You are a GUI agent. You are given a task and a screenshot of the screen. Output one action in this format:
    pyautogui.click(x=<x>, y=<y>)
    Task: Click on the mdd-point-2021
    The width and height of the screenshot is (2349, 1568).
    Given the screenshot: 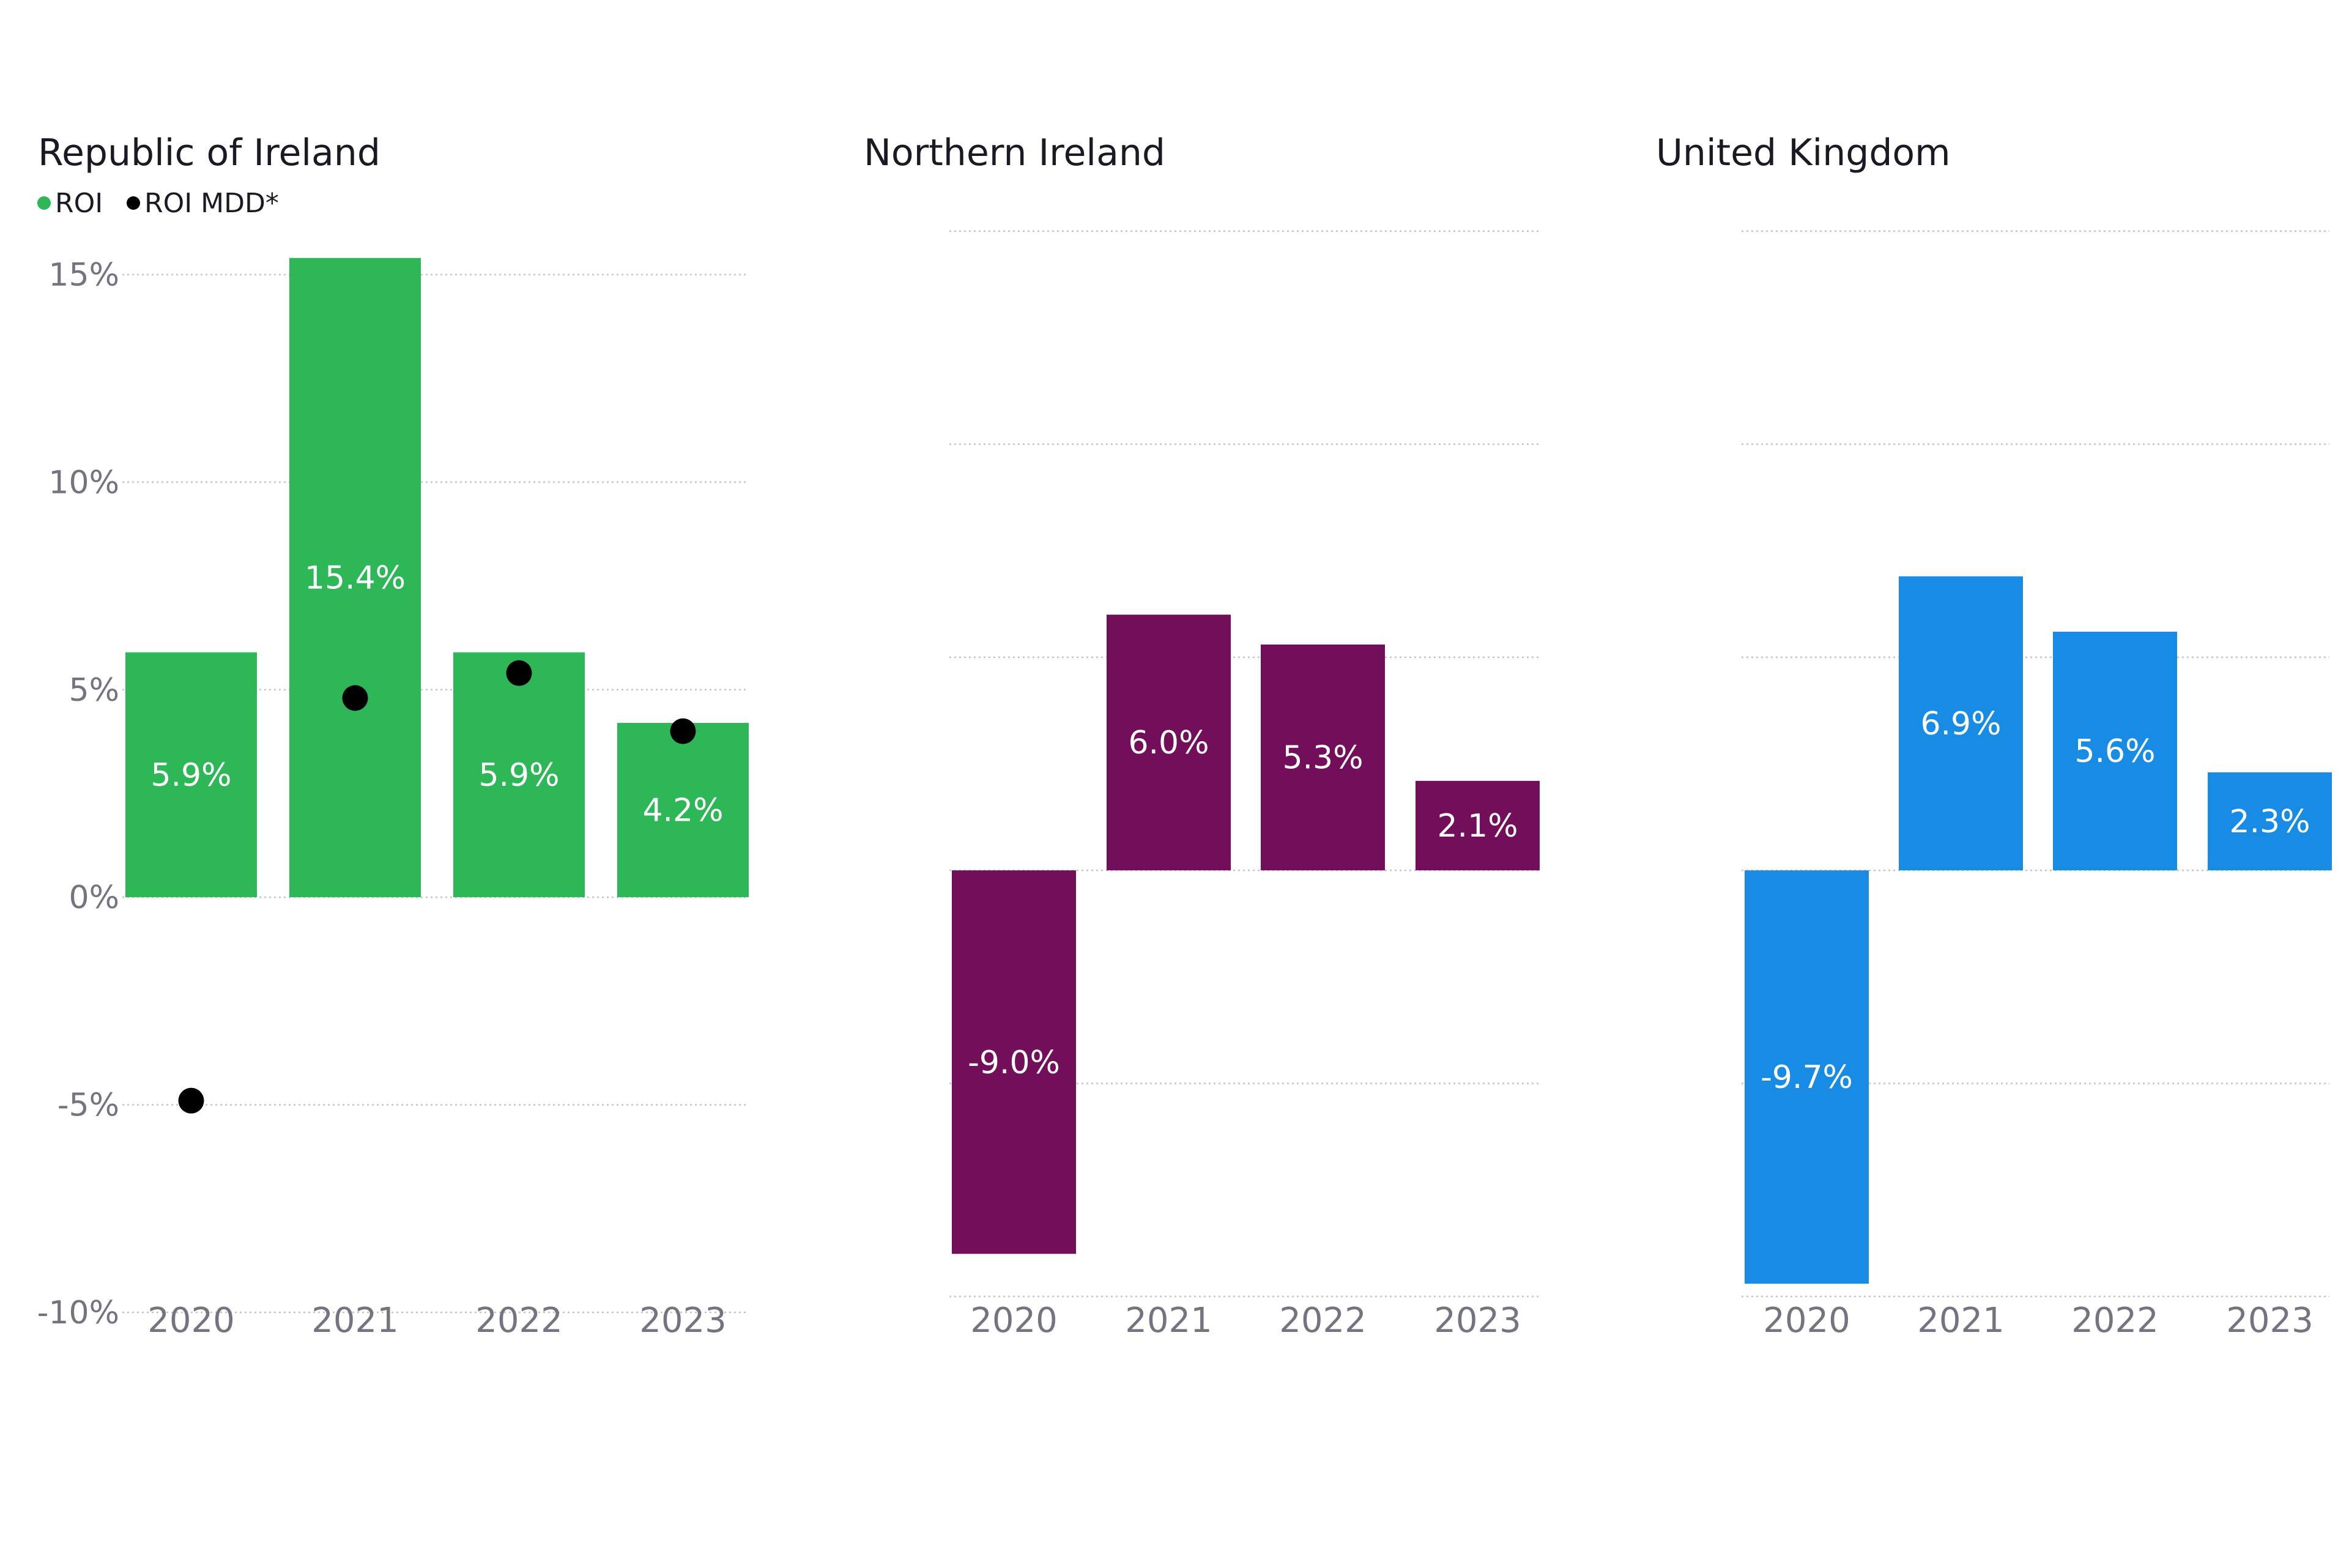 What is the action you would take?
    pyautogui.click(x=355, y=698)
    